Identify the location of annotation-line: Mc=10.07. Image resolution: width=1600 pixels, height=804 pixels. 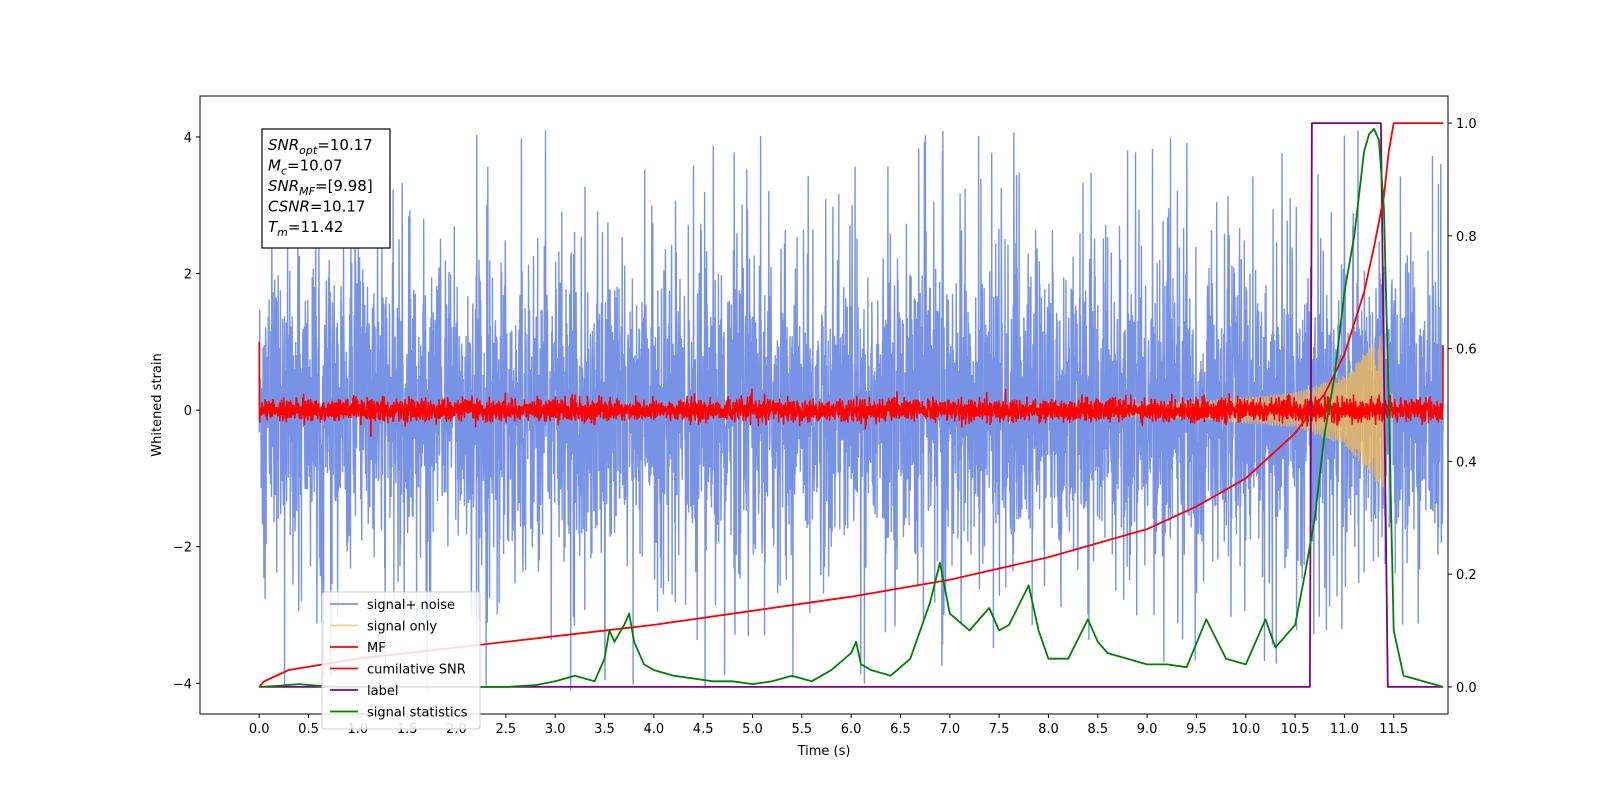
(305, 167).